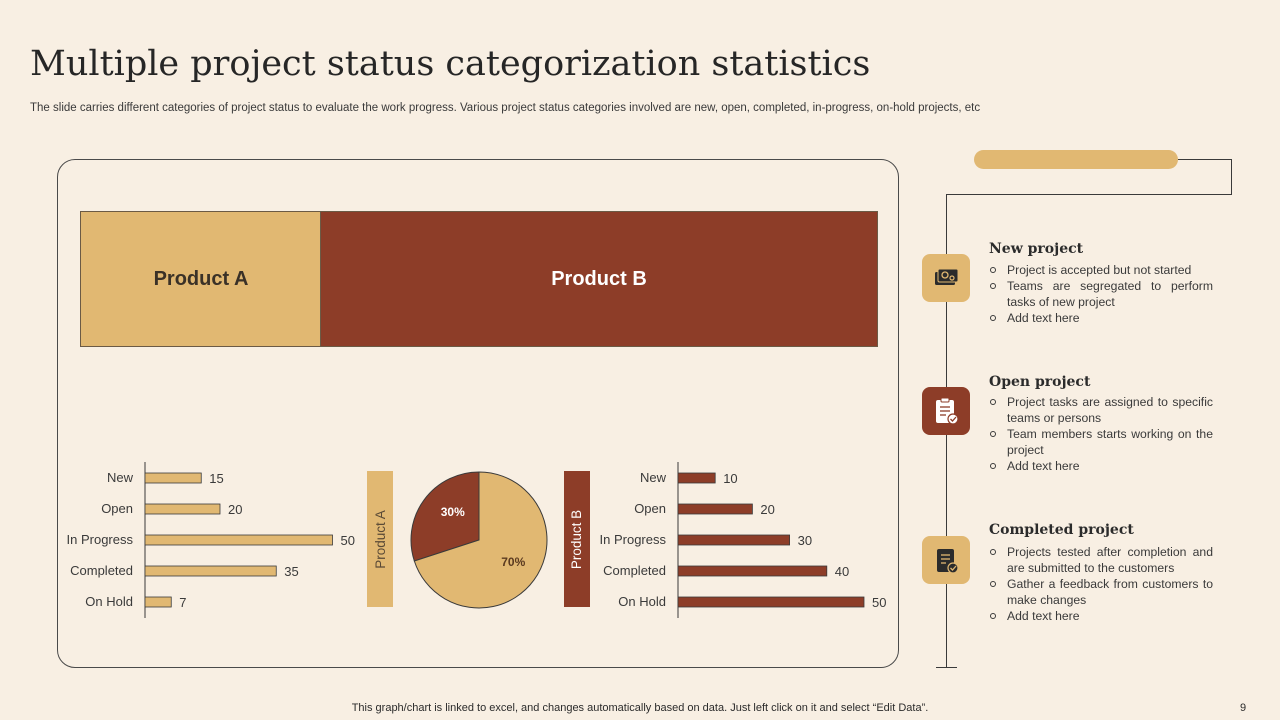 This screenshot has width=1280, height=720. I want to click on product-b-vertical-label: Product B, so click(577, 539).